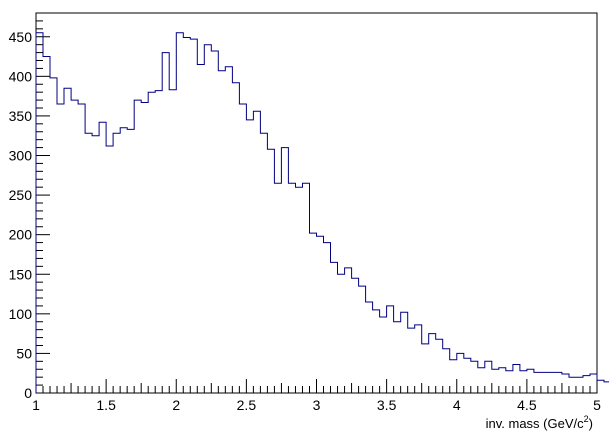 The width and height of the screenshot is (609, 439). Describe the element at coordinates (21, 274) in the screenshot. I see `y-tick-label: 150` at that location.